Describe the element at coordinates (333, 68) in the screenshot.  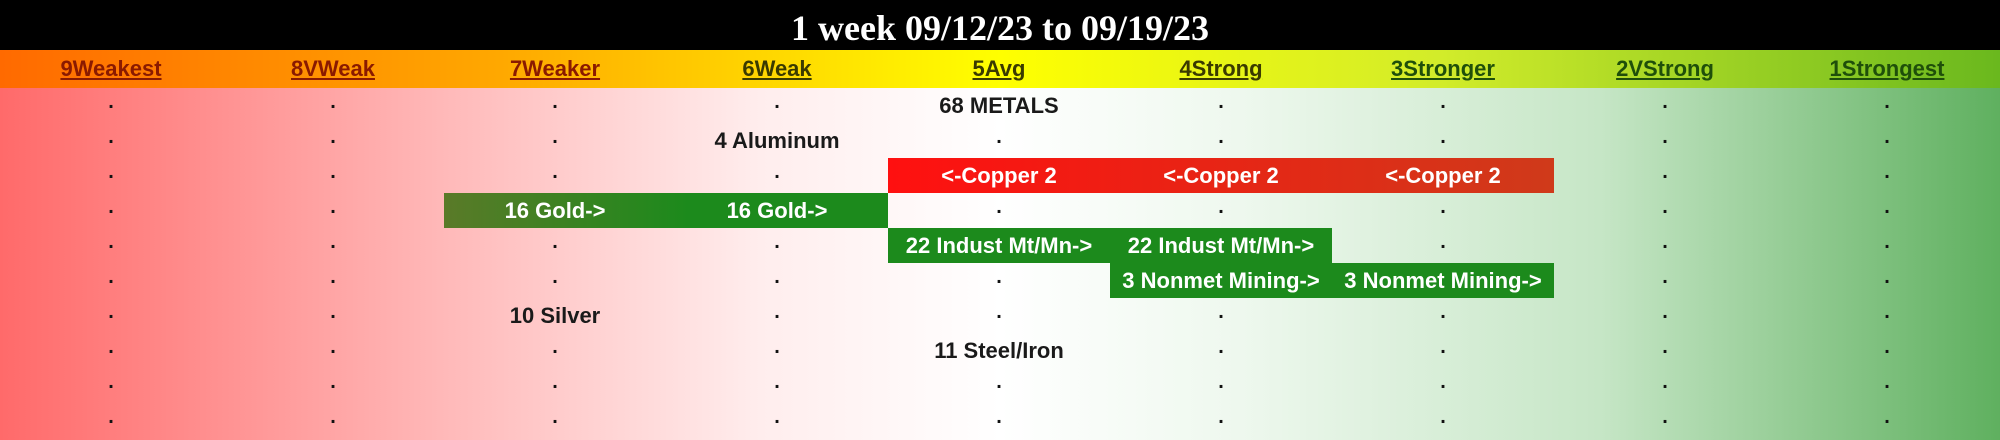
I see `column-header-2: 8VWeak` at that location.